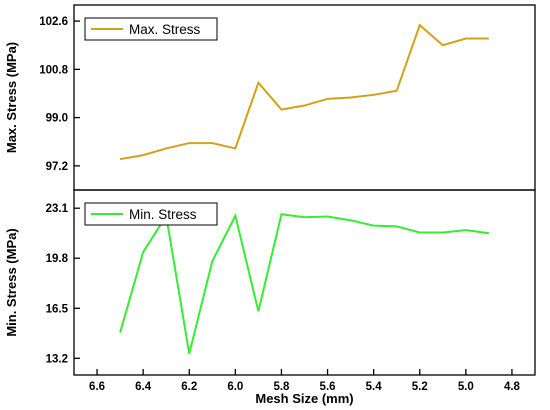 The image size is (550, 410). I want to click on mesh-size-x-tick-label: 4.8, so click(512, 387).